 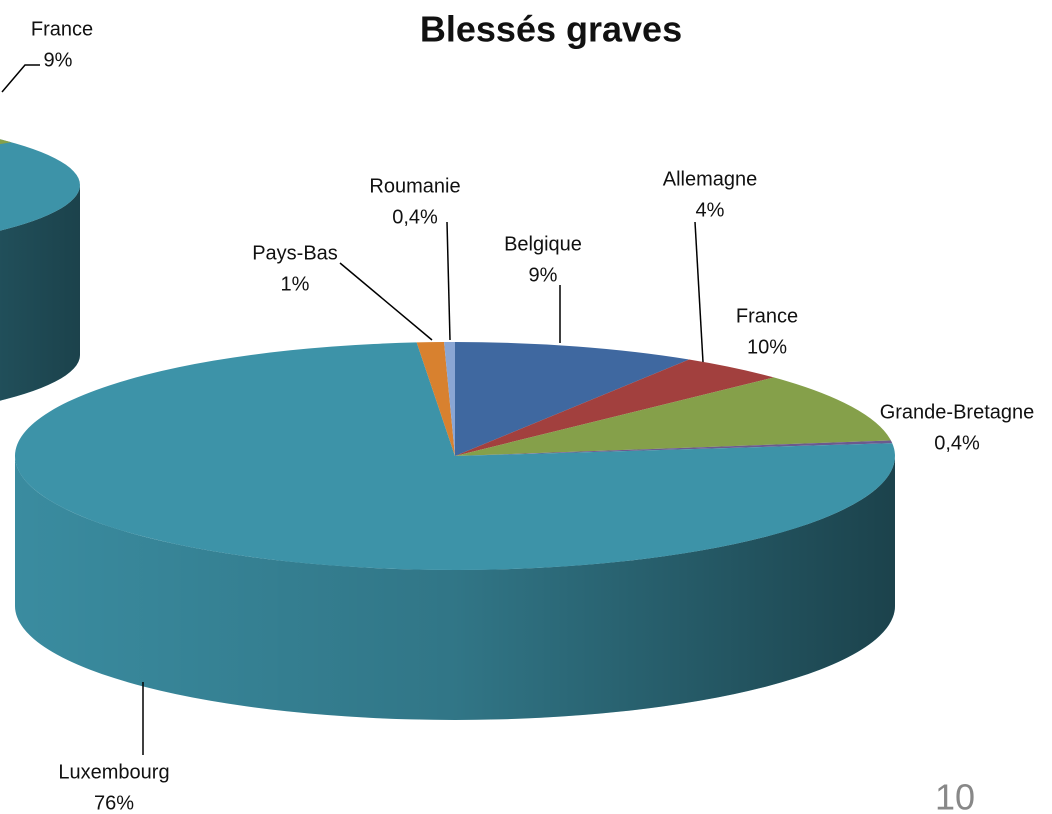 What do you see at coordinates (710, 210) in the screenshot?
I see `value-label: 4%` at bounding box center [710, 210].